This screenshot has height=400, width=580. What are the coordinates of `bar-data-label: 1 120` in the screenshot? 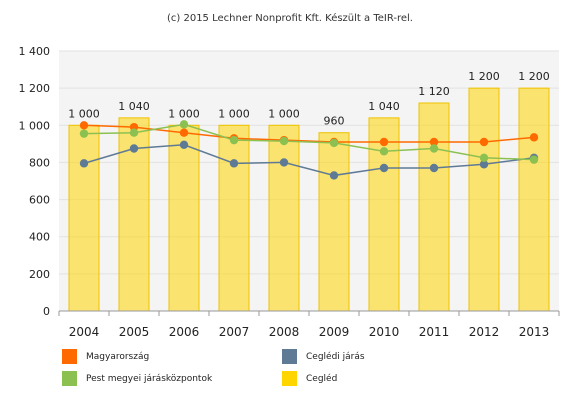 It's located at (434, 91).